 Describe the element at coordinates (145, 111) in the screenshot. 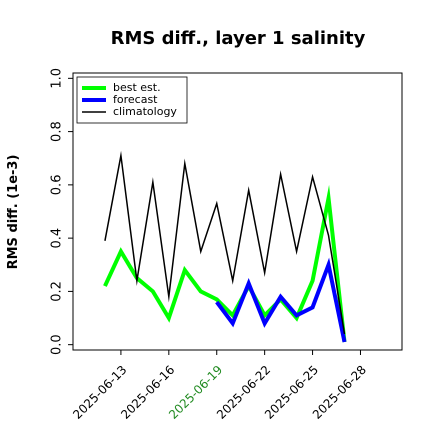

I see `legend-label: climatology` at that location.